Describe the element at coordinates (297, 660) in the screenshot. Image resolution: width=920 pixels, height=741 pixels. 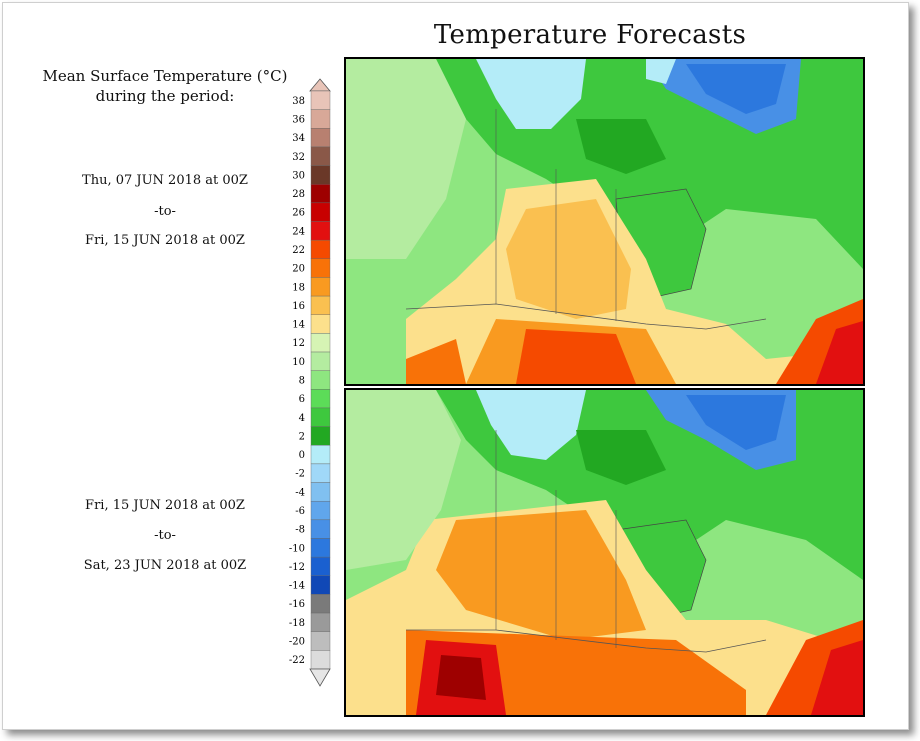
I see `legend-tick-label: -22` at that location.